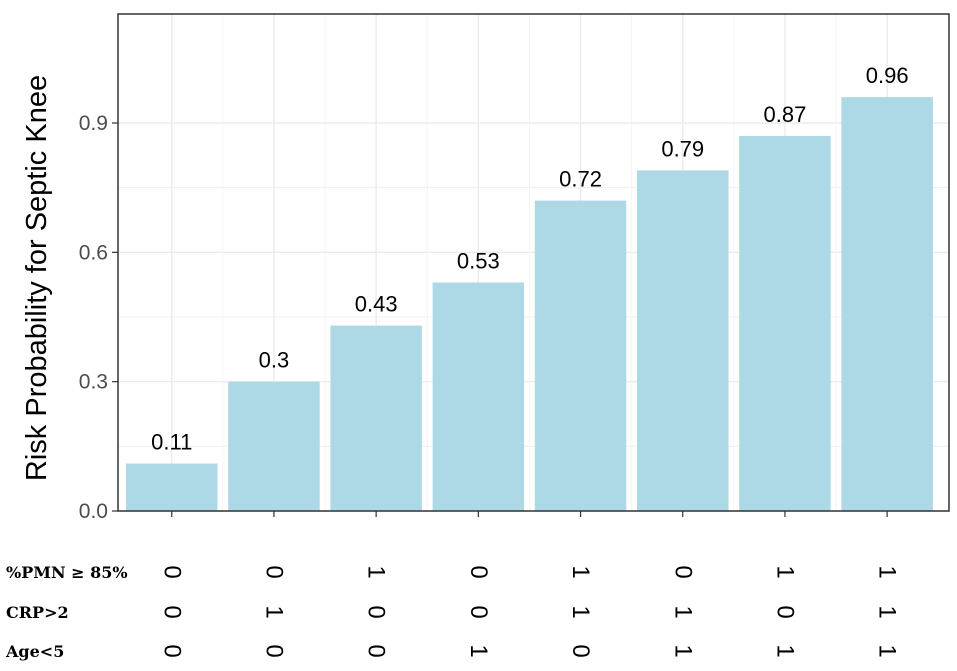 The image size is (957, 671). I want to click on bar-value-label: 0.53, so click(478, 261).